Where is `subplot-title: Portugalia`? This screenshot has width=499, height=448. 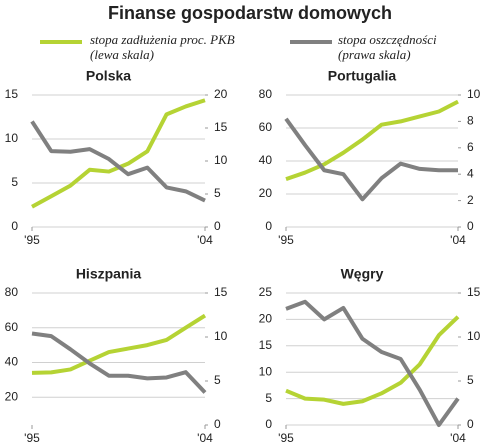 subplot-title: Portugalia is located at coordinates (362, 76).